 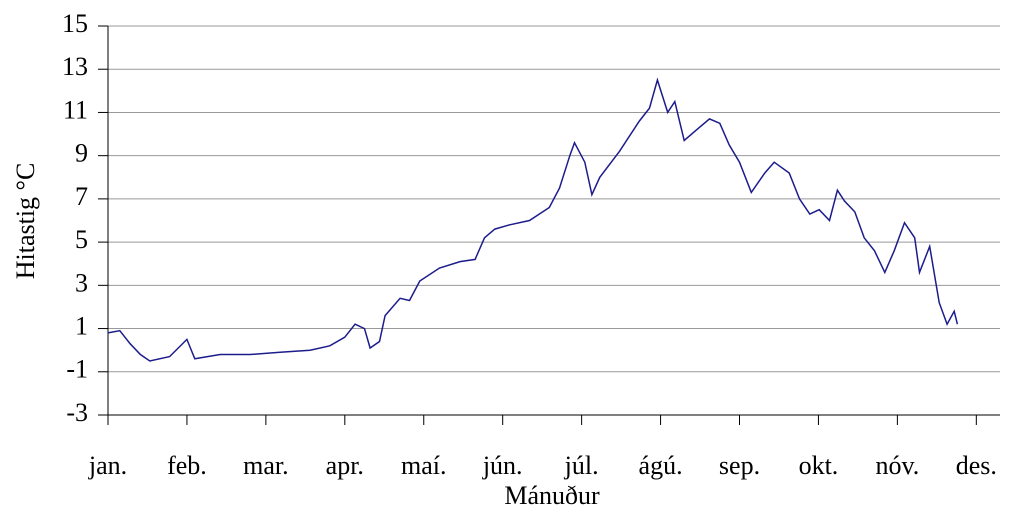 What do you see at coordinates (75, 109) in the screenshot?
I see `y-tick-label: 11` at bounding box center [75, 109].